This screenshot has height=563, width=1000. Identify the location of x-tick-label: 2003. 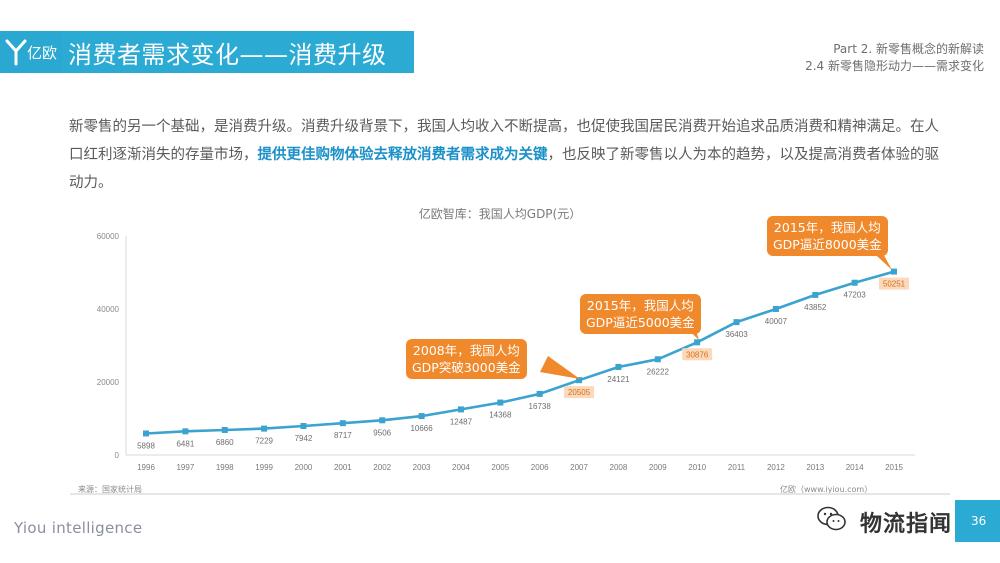
(422, 467).